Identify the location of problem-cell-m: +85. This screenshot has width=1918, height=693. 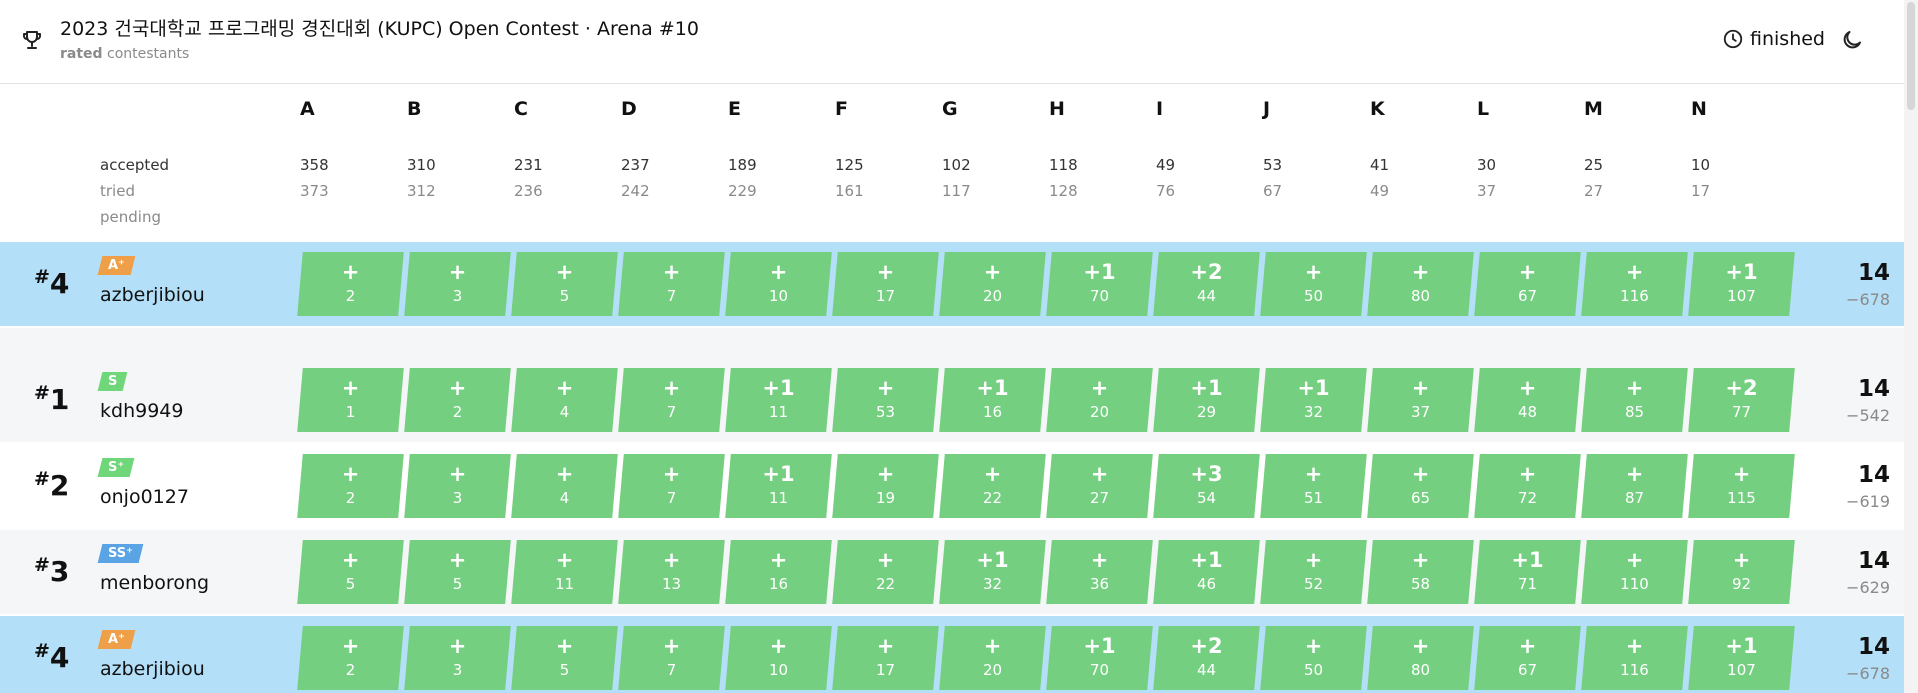
(1634, 400).